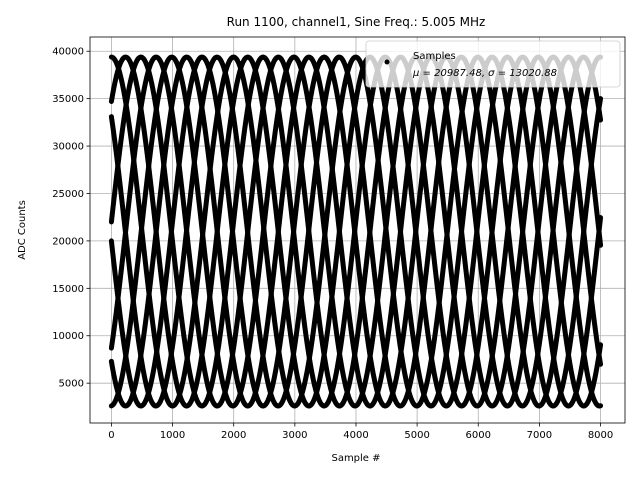 The width and height of the screenshot is (640, 480). What do you see at coordinates (68, 241) in the screenshot?
I see `y-tick-label: 20000` at bounding box center [68, 241].